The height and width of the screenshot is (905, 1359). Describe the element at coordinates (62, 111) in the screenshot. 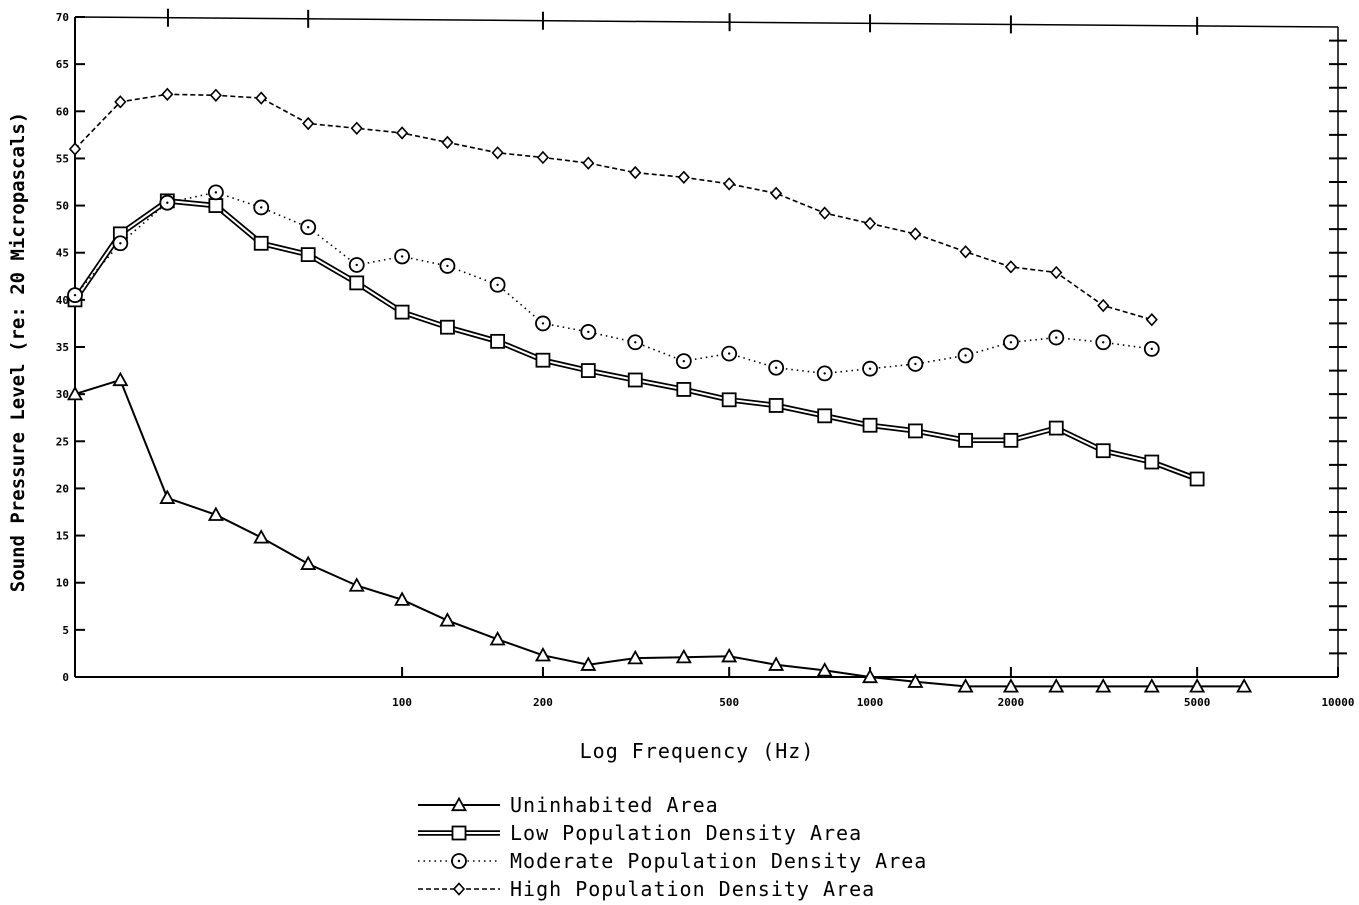

I see `y-tick-label: 60` at that location.